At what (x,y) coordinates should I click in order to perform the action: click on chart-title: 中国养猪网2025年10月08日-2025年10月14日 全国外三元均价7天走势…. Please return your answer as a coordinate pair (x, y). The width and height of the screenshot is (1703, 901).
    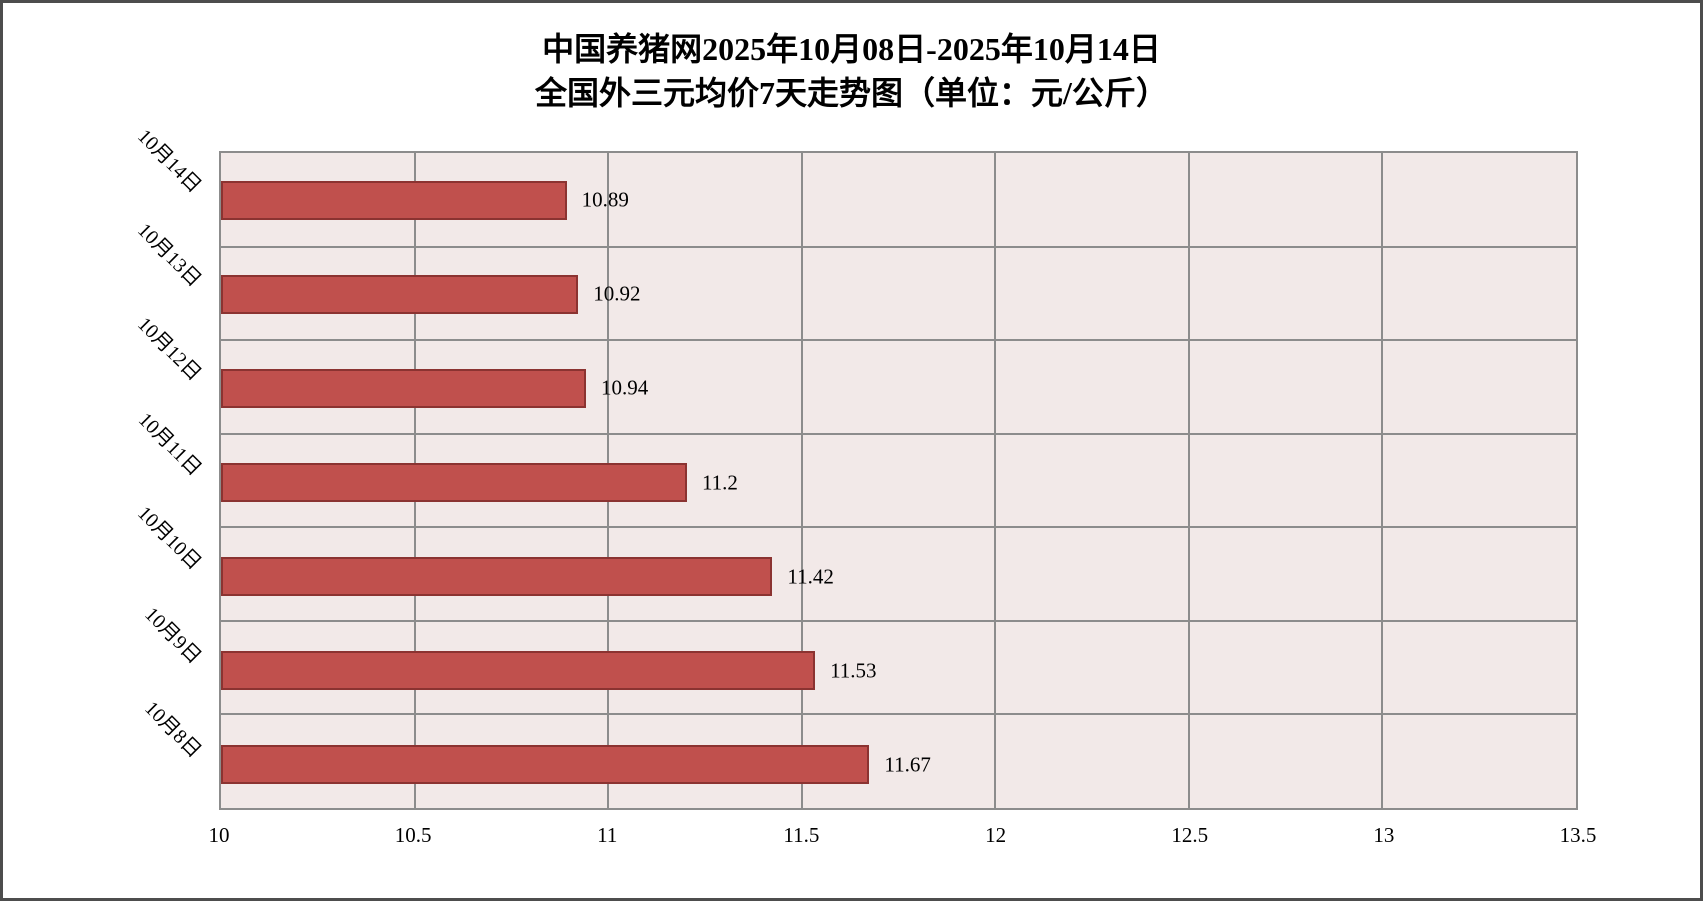
    Looking at the image, I should click on (851, 71).